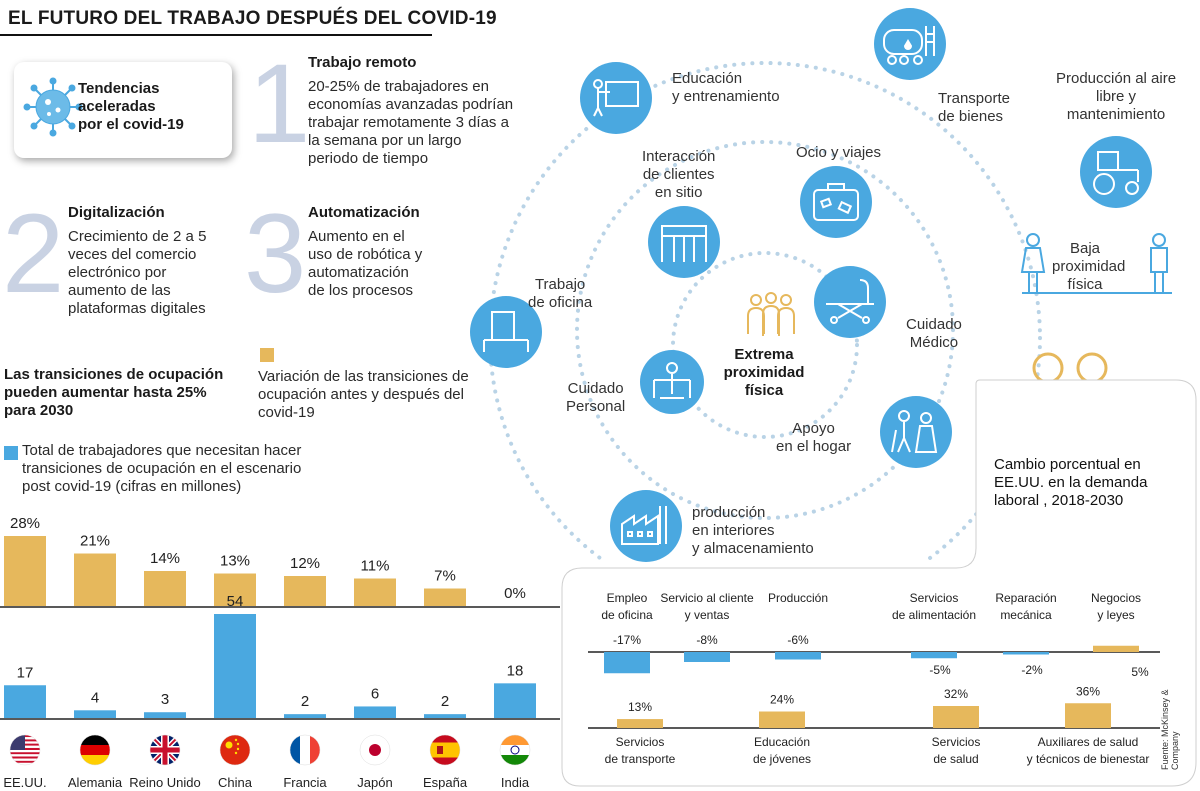  I want to click on label-home-support: Apoyo en el hogar, so click(814, 437).